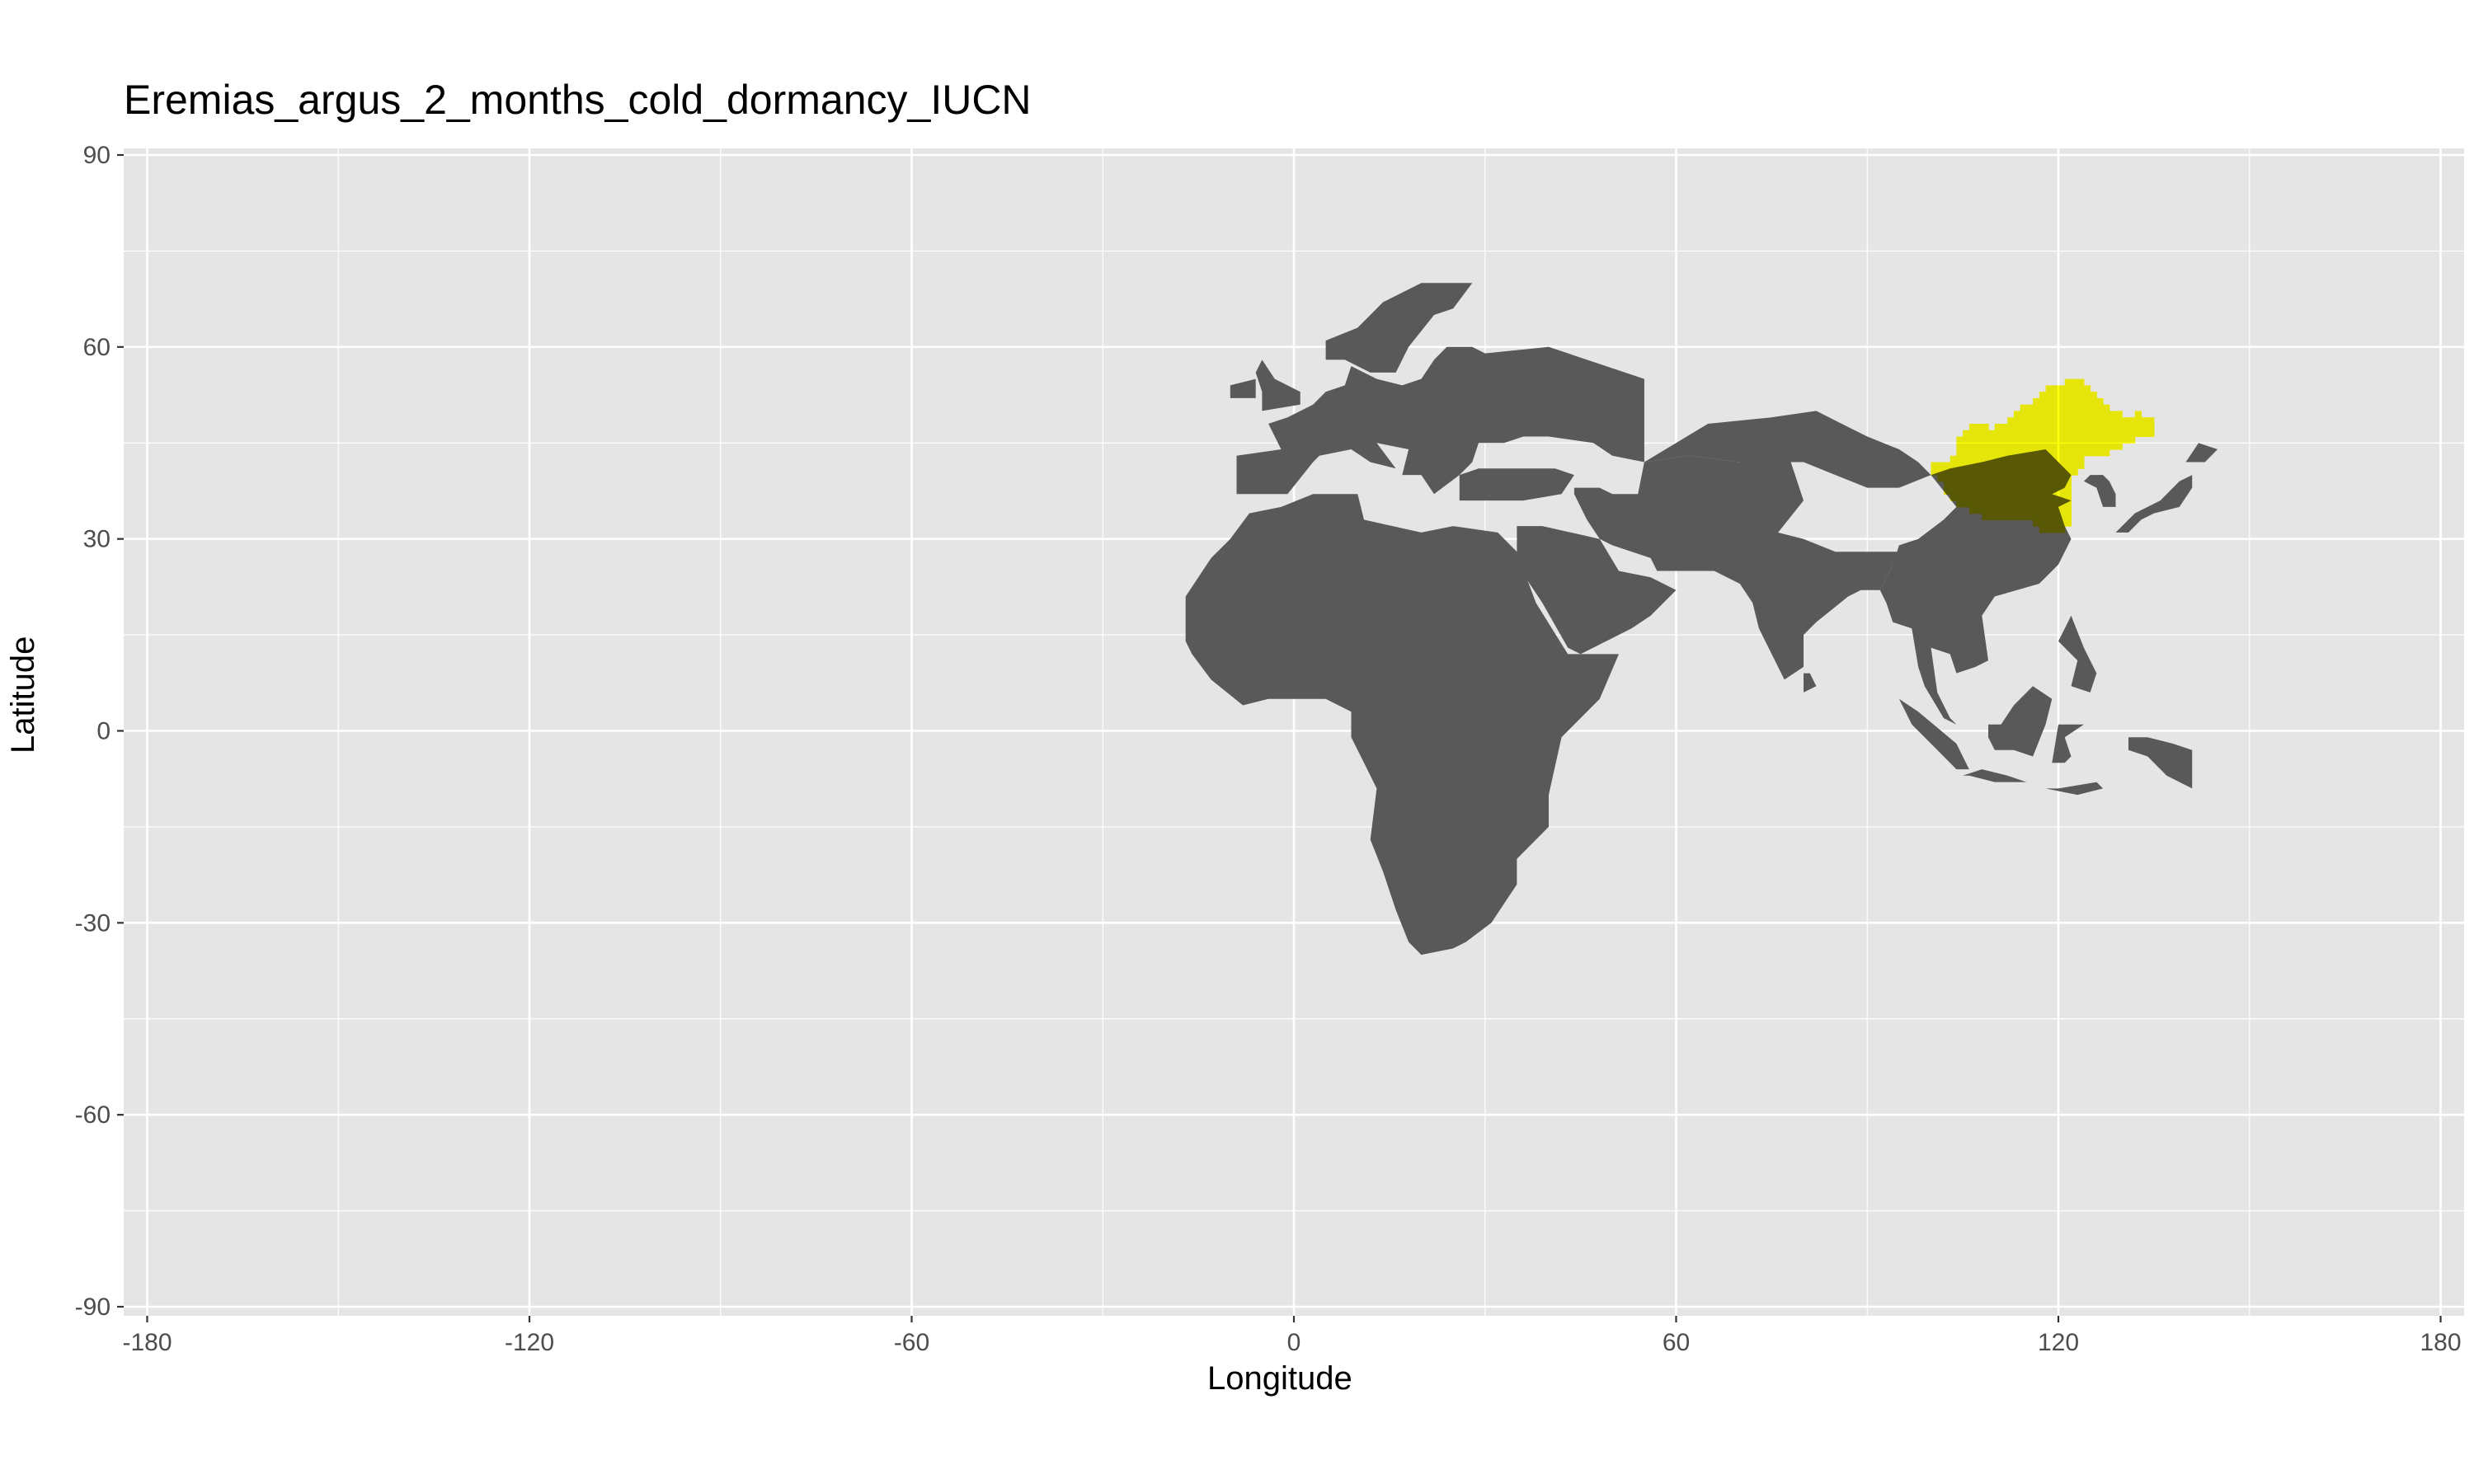  Describe the element at coordinates (1676, 1342) in the screenshot. I see `x-tick-label: 60` at that location.